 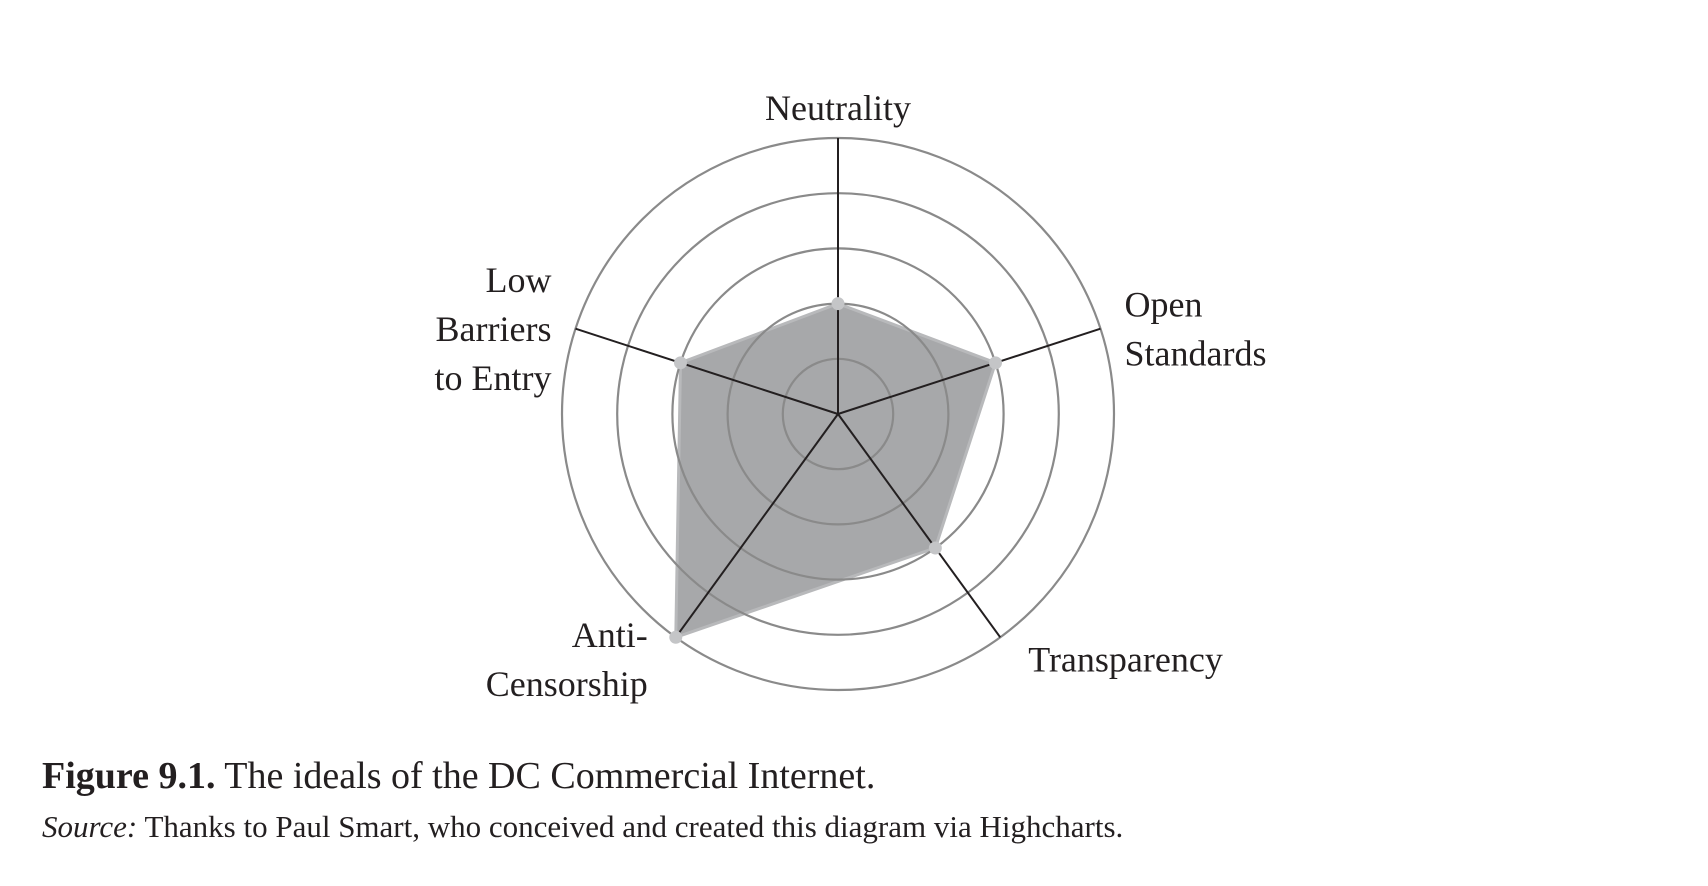 What do you see at coordinates (567, 659) in the screenshot?
I see `axis-label-3: Anti- Censorship` at bounding box center [567, 659].